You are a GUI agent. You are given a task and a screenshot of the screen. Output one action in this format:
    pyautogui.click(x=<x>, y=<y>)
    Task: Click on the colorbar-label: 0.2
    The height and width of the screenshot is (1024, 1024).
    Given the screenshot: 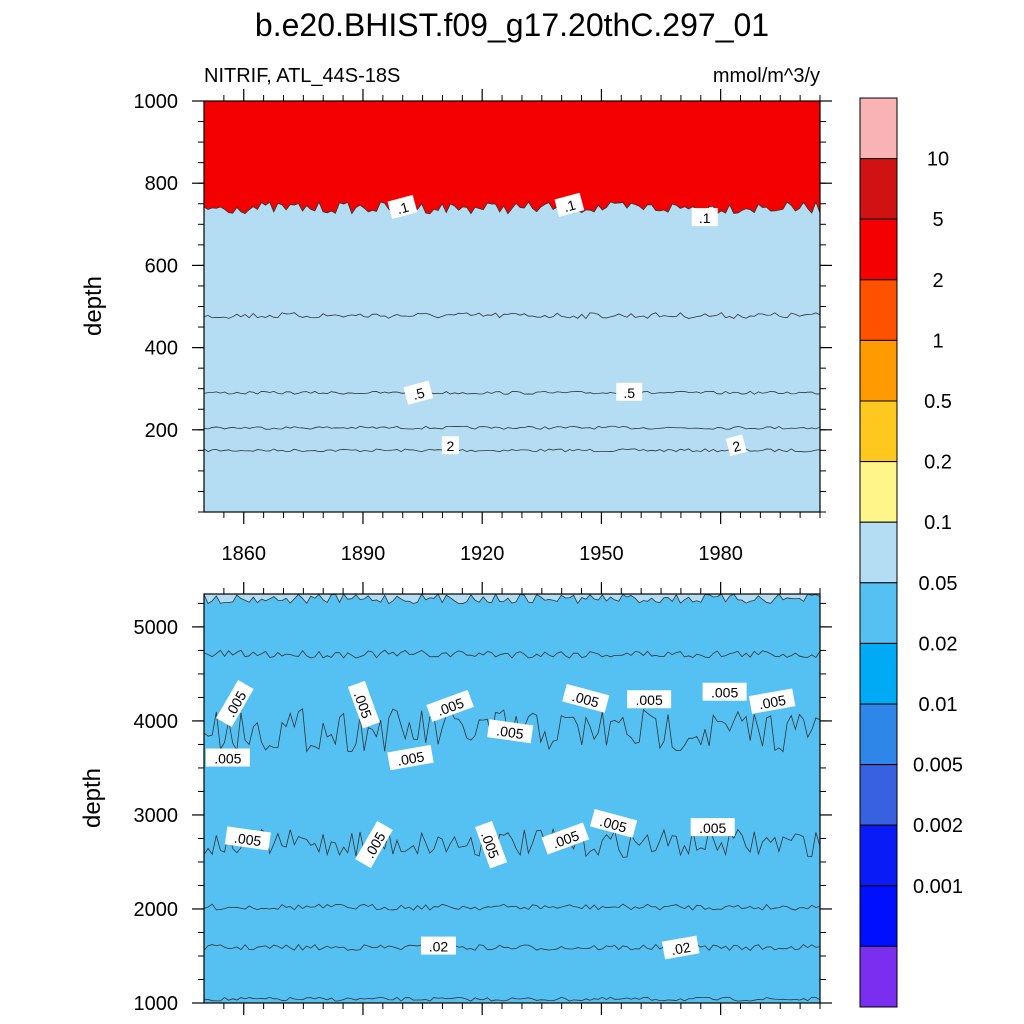 What is the action you would take?
    pyautogui.click(x=938, y=463)
    